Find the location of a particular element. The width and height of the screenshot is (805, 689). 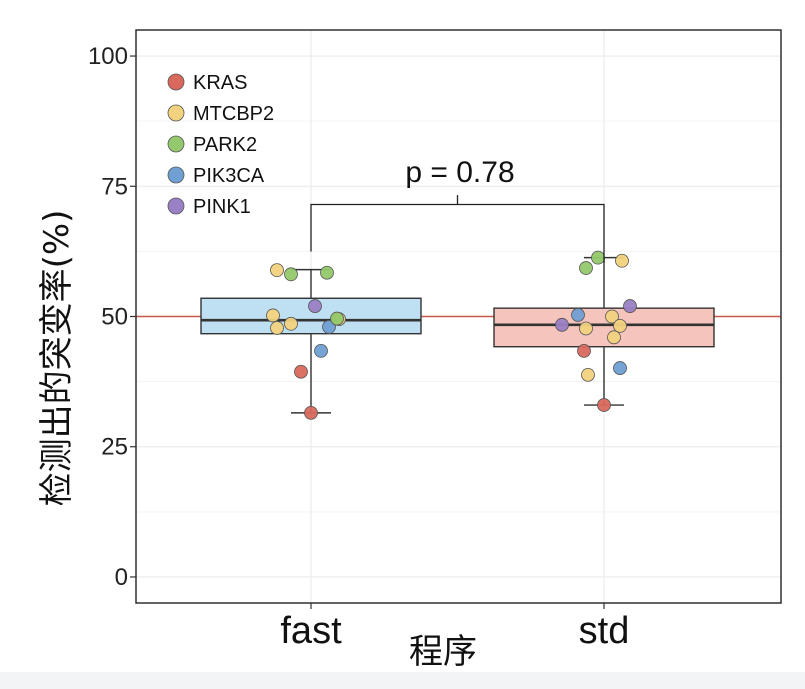

significance-annotation: p = 0.78 is located at coordinates (457, 209).